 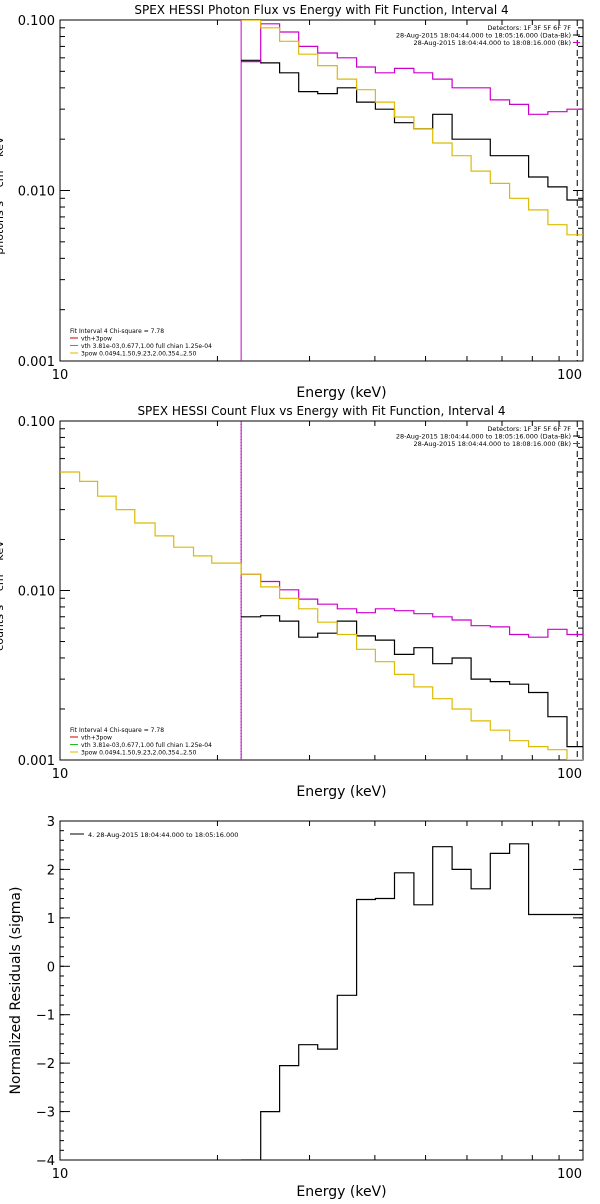 I want to click on y-axis-label: counts s⁻¹ cm⁻² keV⁻¹, so click(x=3, y=590).